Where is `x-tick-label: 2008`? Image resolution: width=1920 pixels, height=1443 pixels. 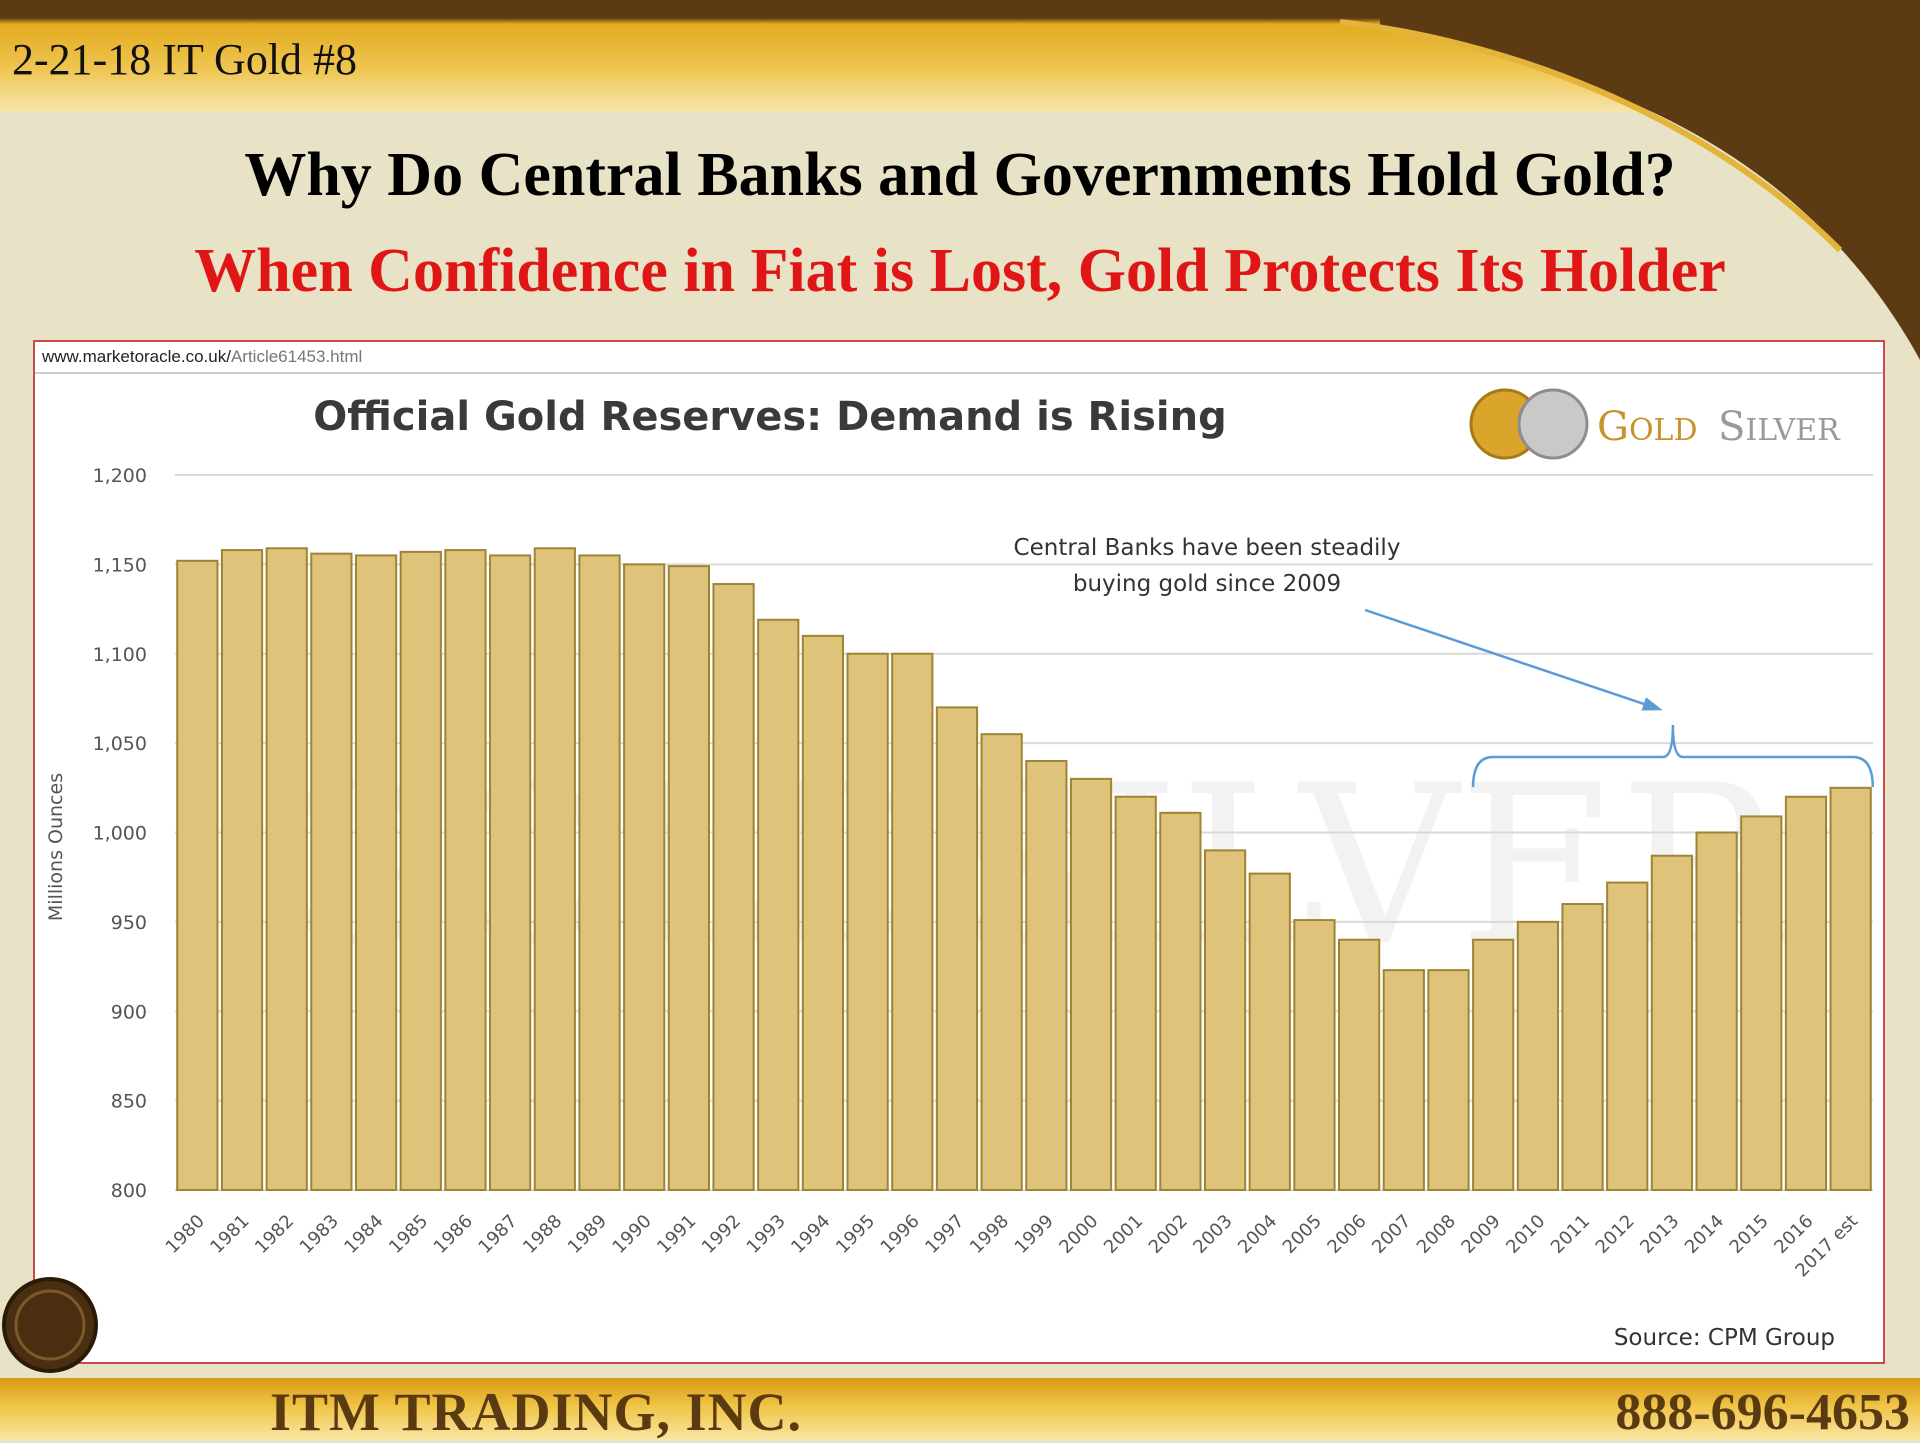
x-tick-label: 2008 is located at coordinates (1436, 1234).